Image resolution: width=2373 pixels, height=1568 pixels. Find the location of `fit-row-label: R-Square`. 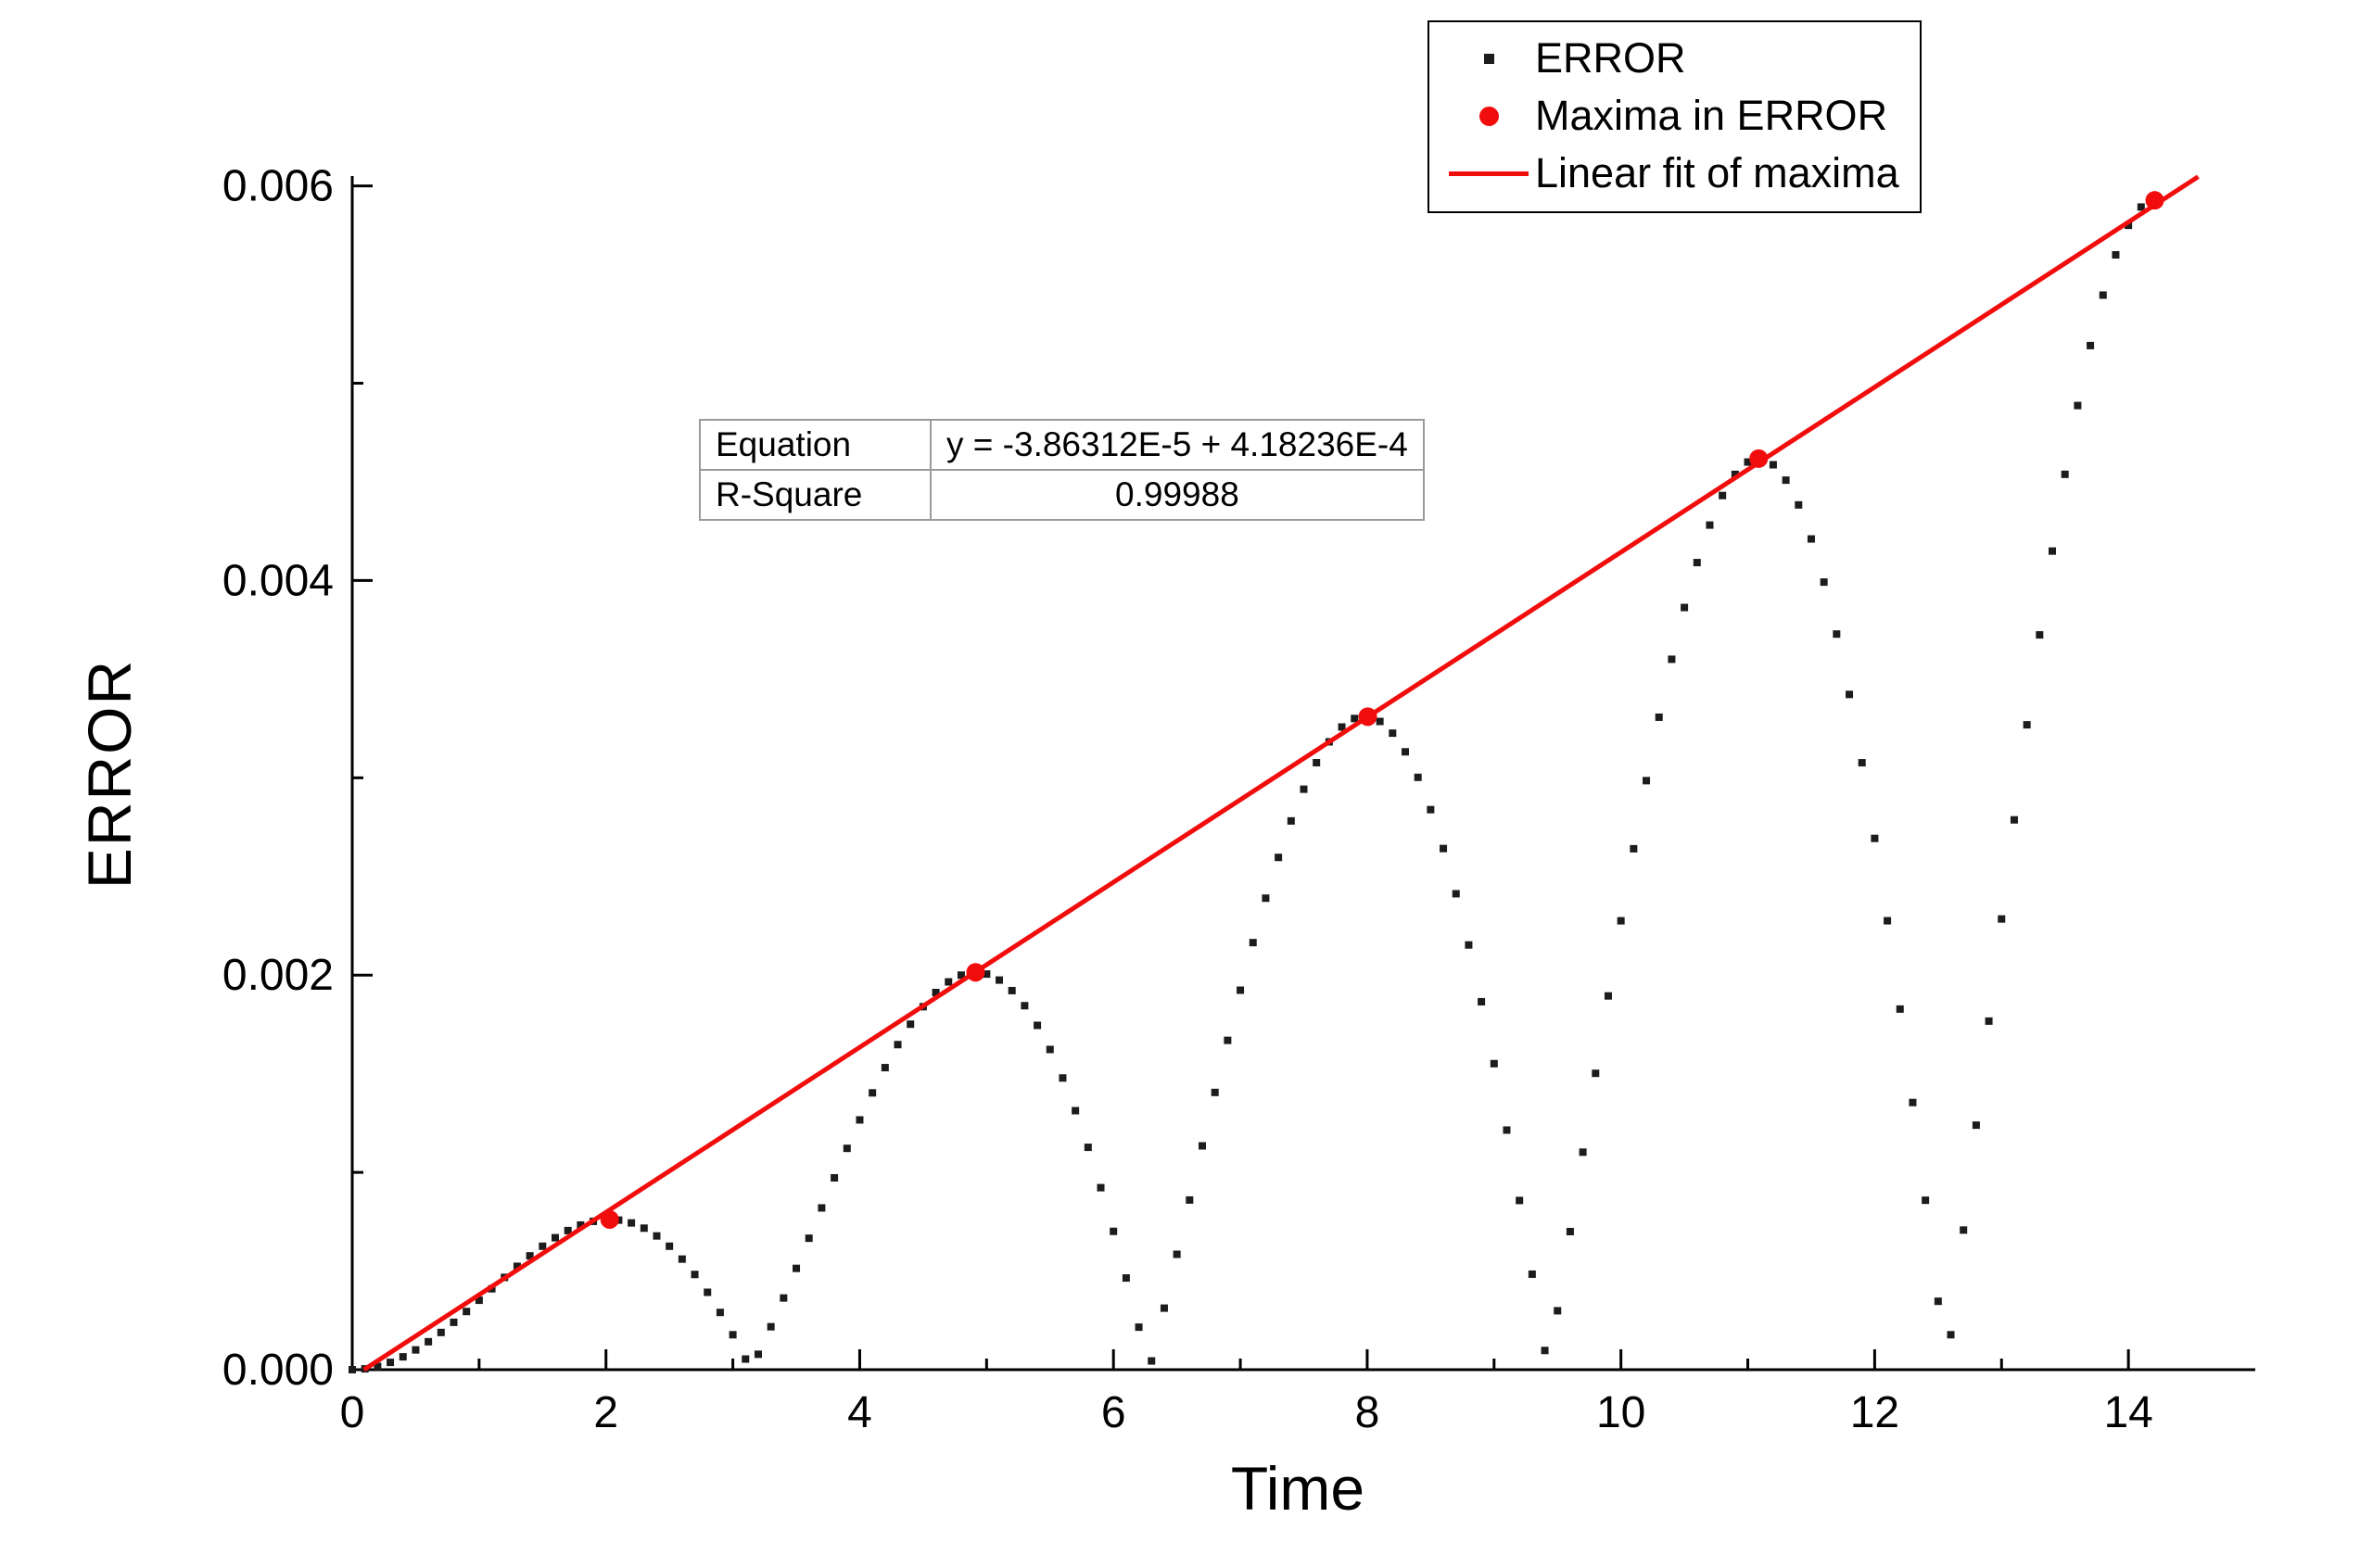

fit-row-label: R-Square is located at coordinates (815, 495).